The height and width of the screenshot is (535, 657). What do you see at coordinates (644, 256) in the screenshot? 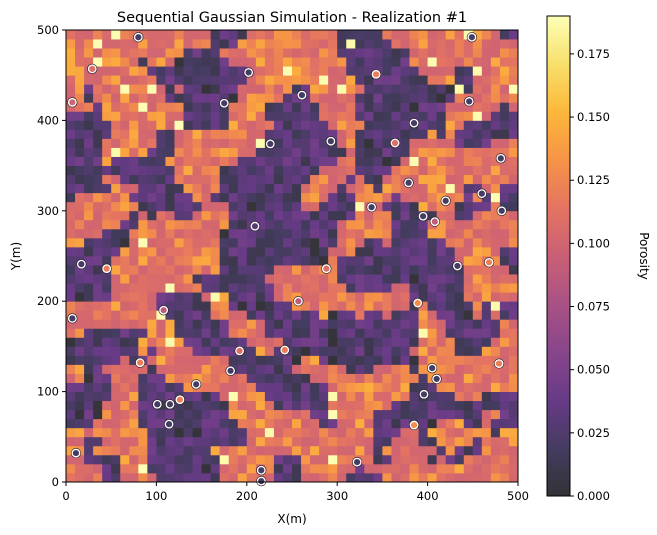
I see `colorbar-label: Porosity` at bounding box center [644, 256].